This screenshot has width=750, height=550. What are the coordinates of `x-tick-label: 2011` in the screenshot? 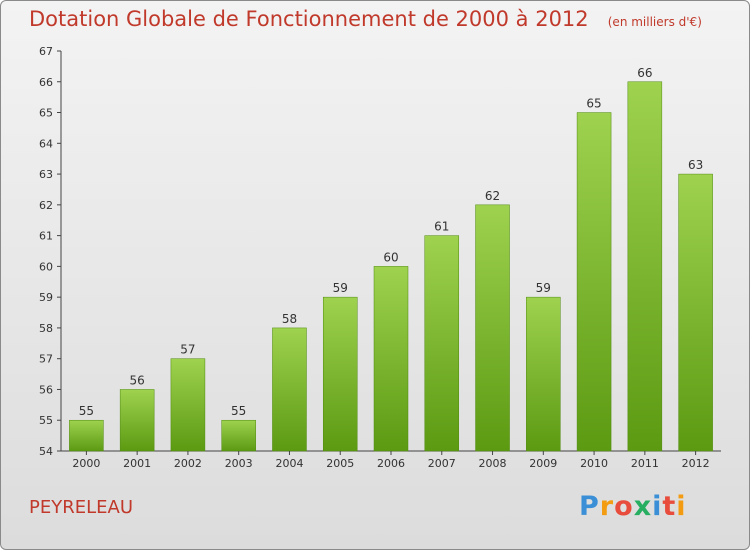 It's located at (645, 463).